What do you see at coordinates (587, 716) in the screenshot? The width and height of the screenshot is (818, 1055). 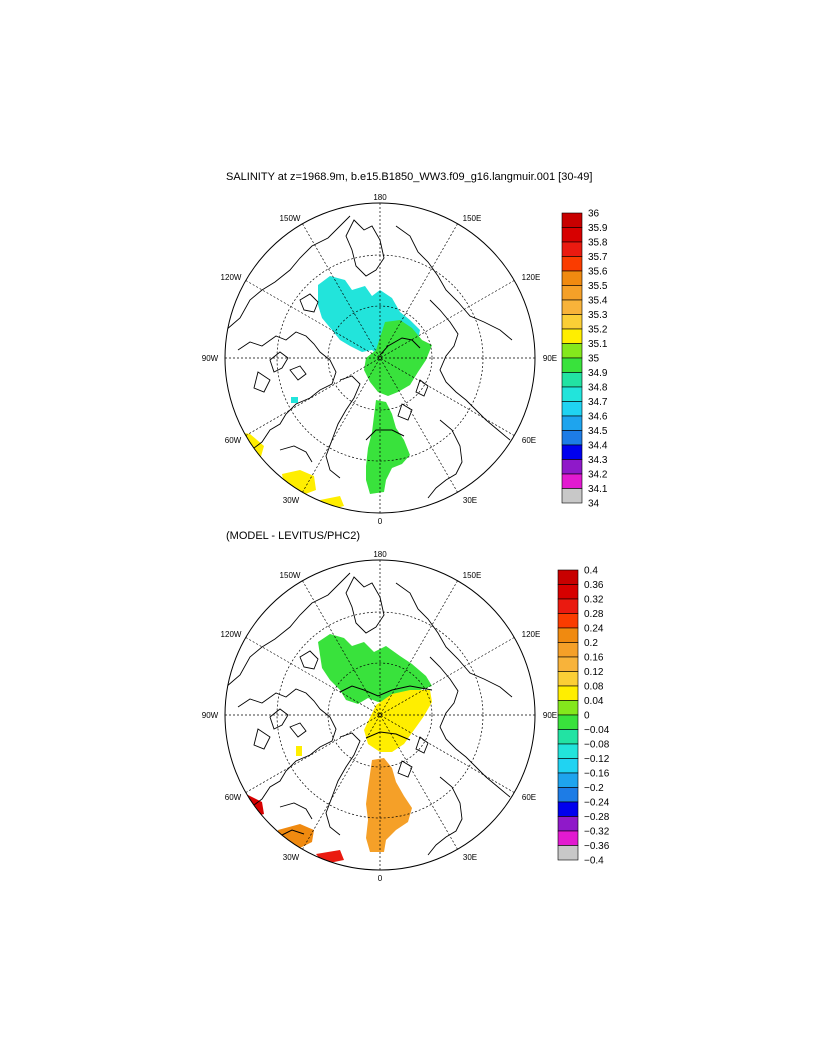 I see `colorbar-label: 0` at bounding box center [587, 716].